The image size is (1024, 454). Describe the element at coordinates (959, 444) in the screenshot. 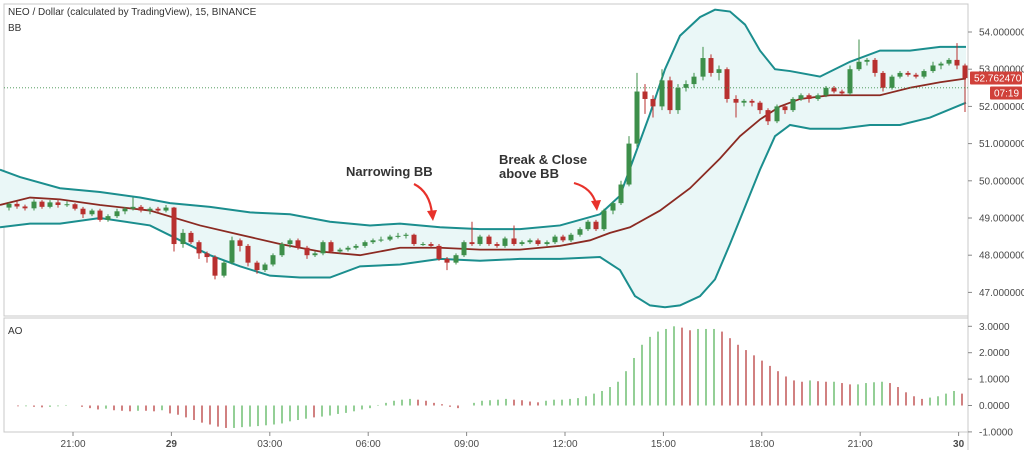

I see `time-tick-label: 30` at that location.